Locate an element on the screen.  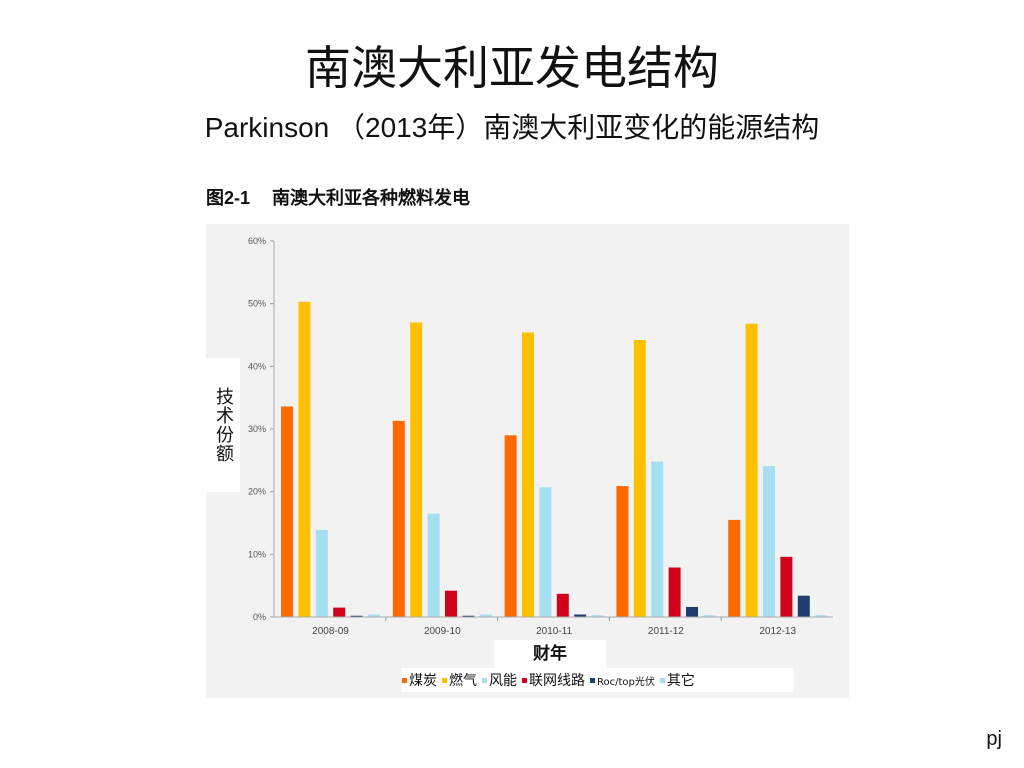
x-tick-label: 2012-13 is located at coordinates (777, 631).